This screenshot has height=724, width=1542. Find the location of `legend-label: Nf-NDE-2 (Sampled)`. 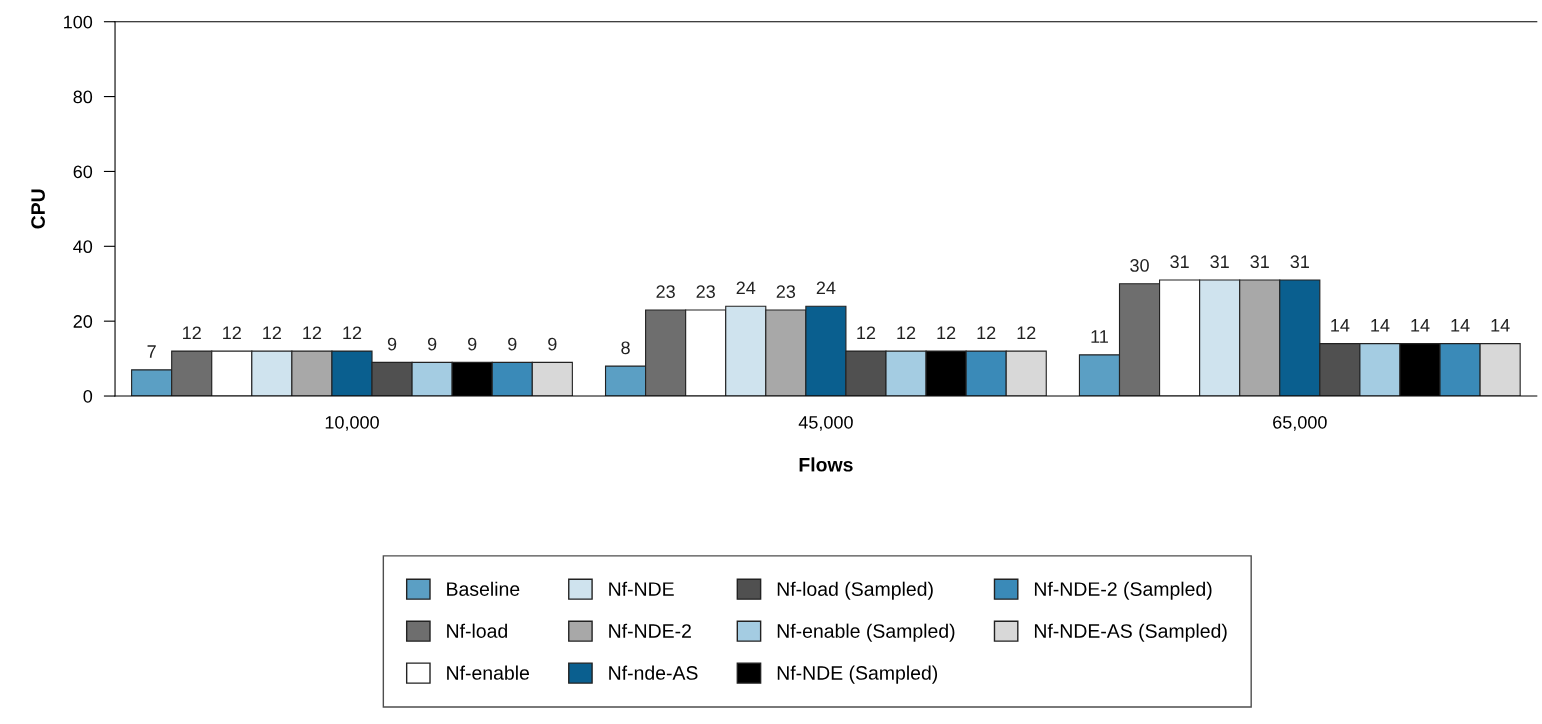

legend-label: Nf-NDE-2 (Sampled) is located at coordinates (1123, 590).